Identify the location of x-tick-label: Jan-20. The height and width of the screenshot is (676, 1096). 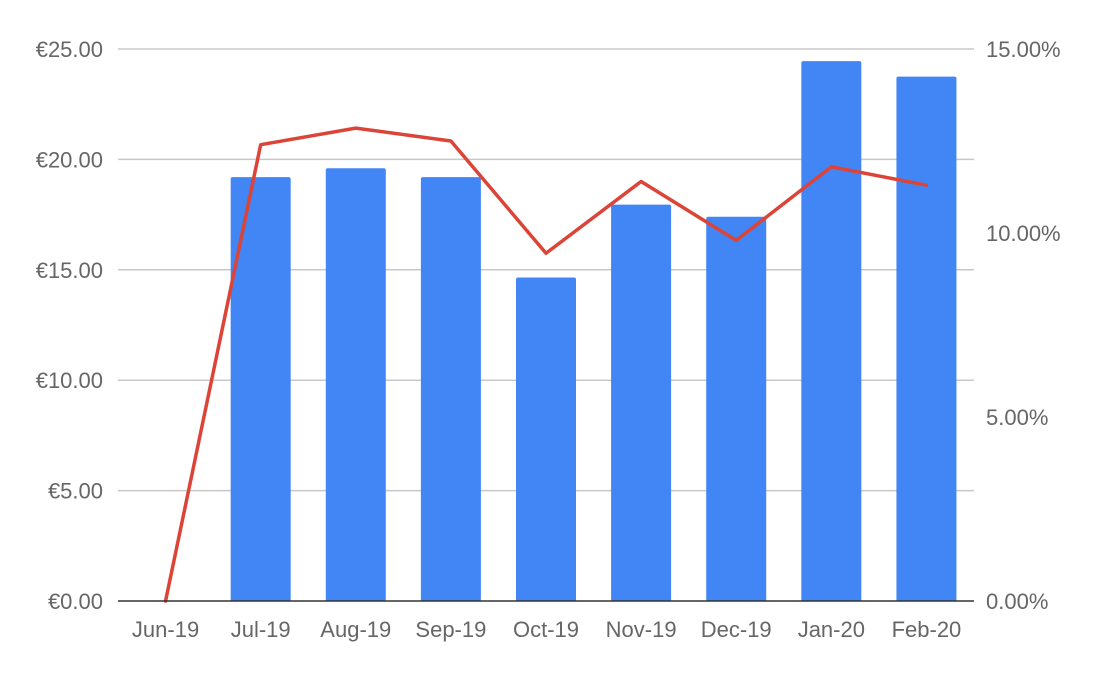
(831, 629).